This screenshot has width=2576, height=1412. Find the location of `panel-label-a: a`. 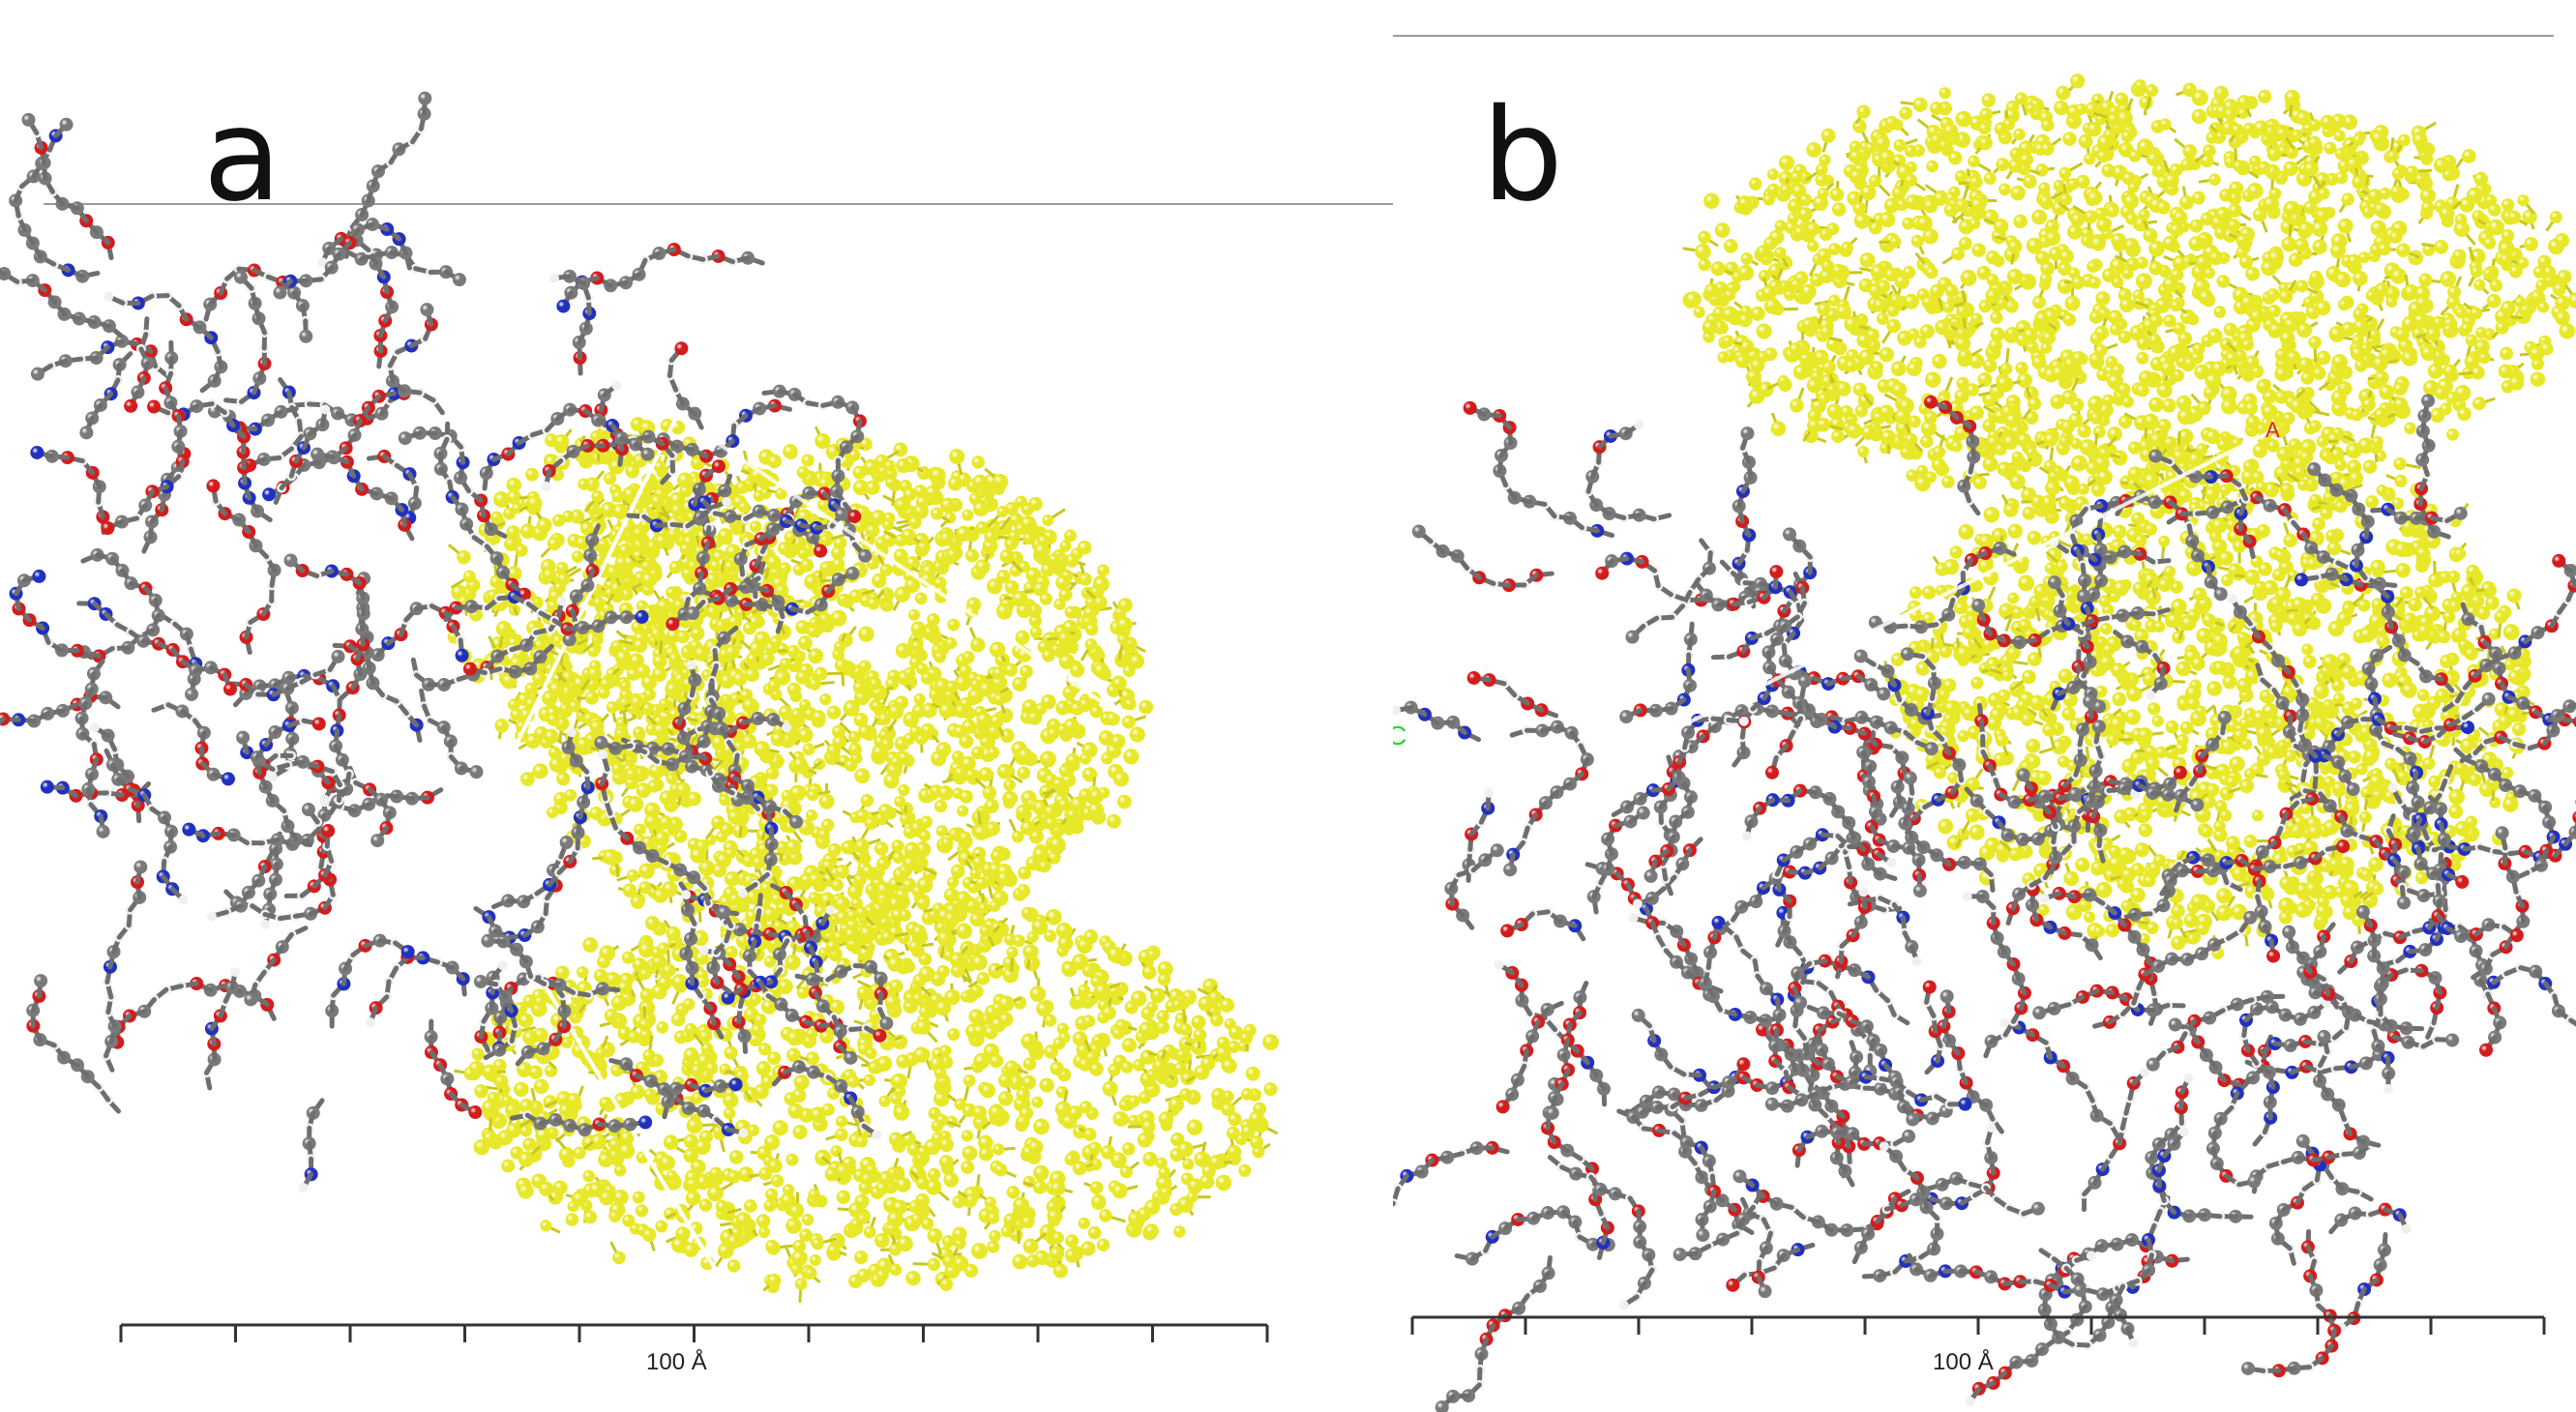

panel-label-a: a is located at coordinates (242, 155).